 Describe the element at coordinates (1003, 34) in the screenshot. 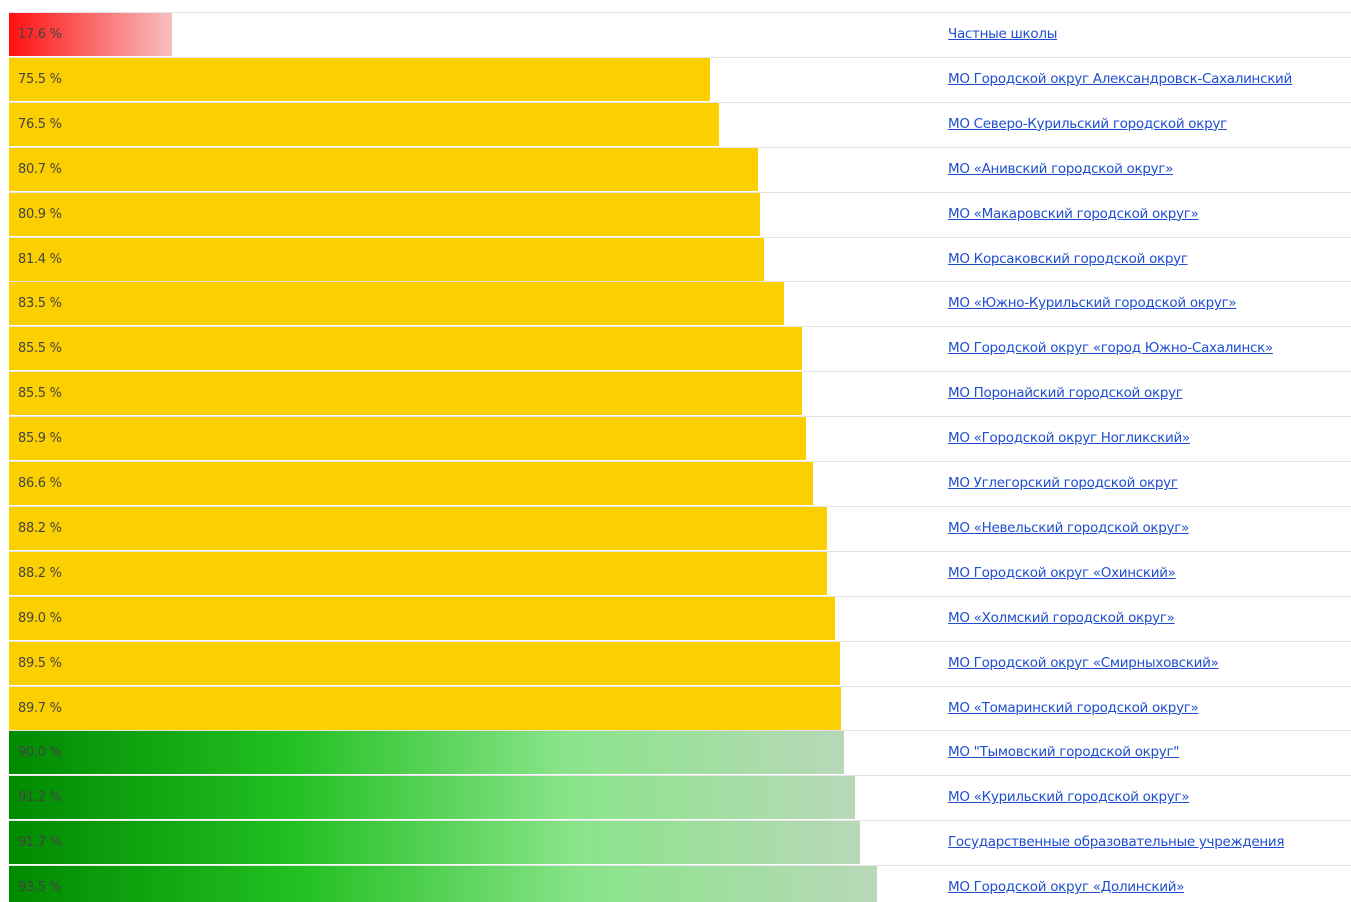

I see `category-link: Частные школы` at that location.